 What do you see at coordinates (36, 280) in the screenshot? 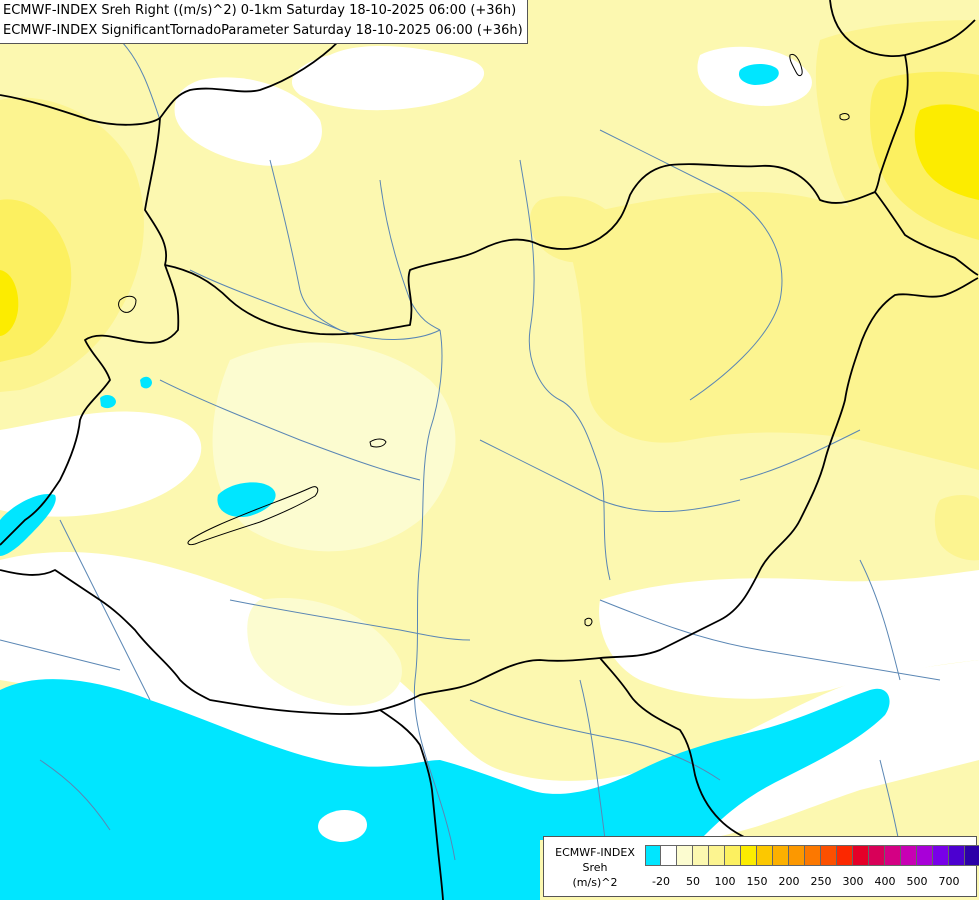
I see `field-yellow-west-core` at bounding box center [36, 280].